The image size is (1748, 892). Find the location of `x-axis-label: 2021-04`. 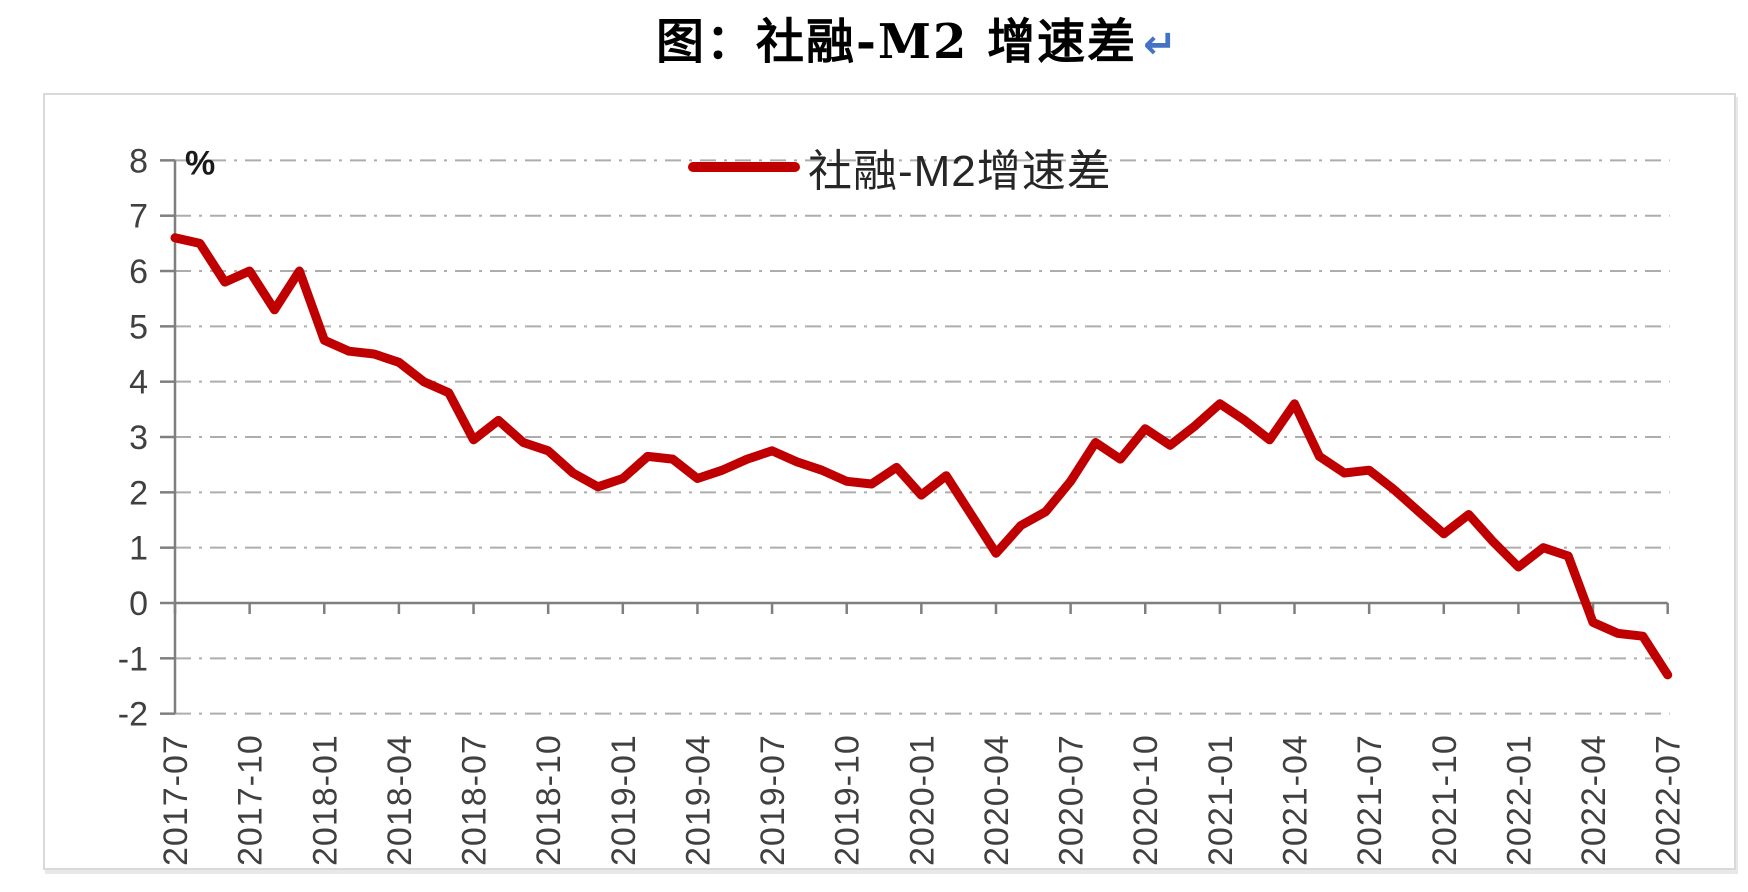

x-axis-label: 2021-04 is located at coordinates (1296, 800).